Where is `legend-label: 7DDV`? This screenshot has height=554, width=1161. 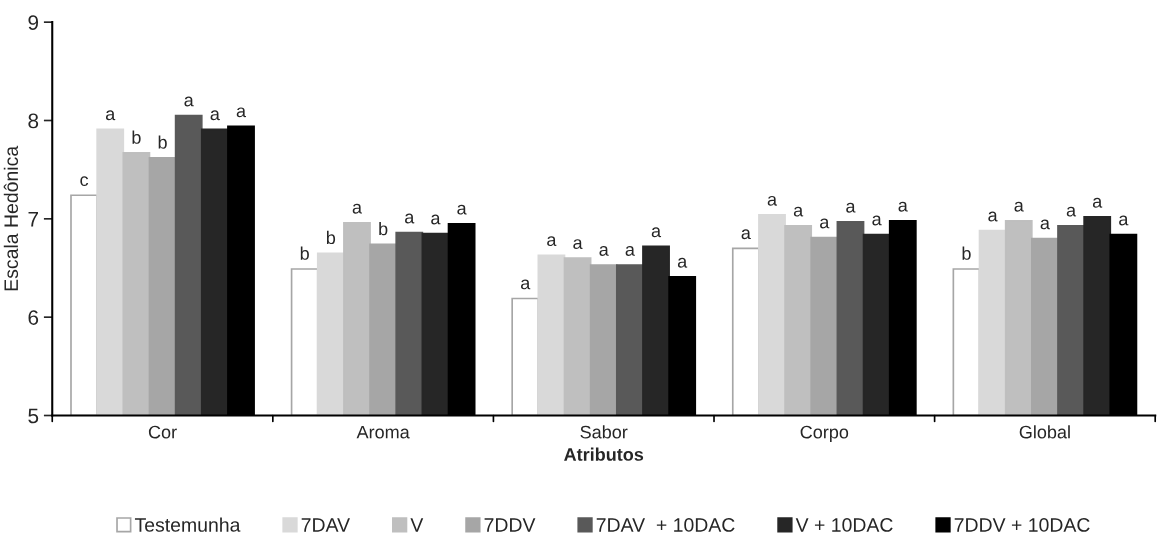 legend-label: 7DDV is located at coordinates (510, 525).